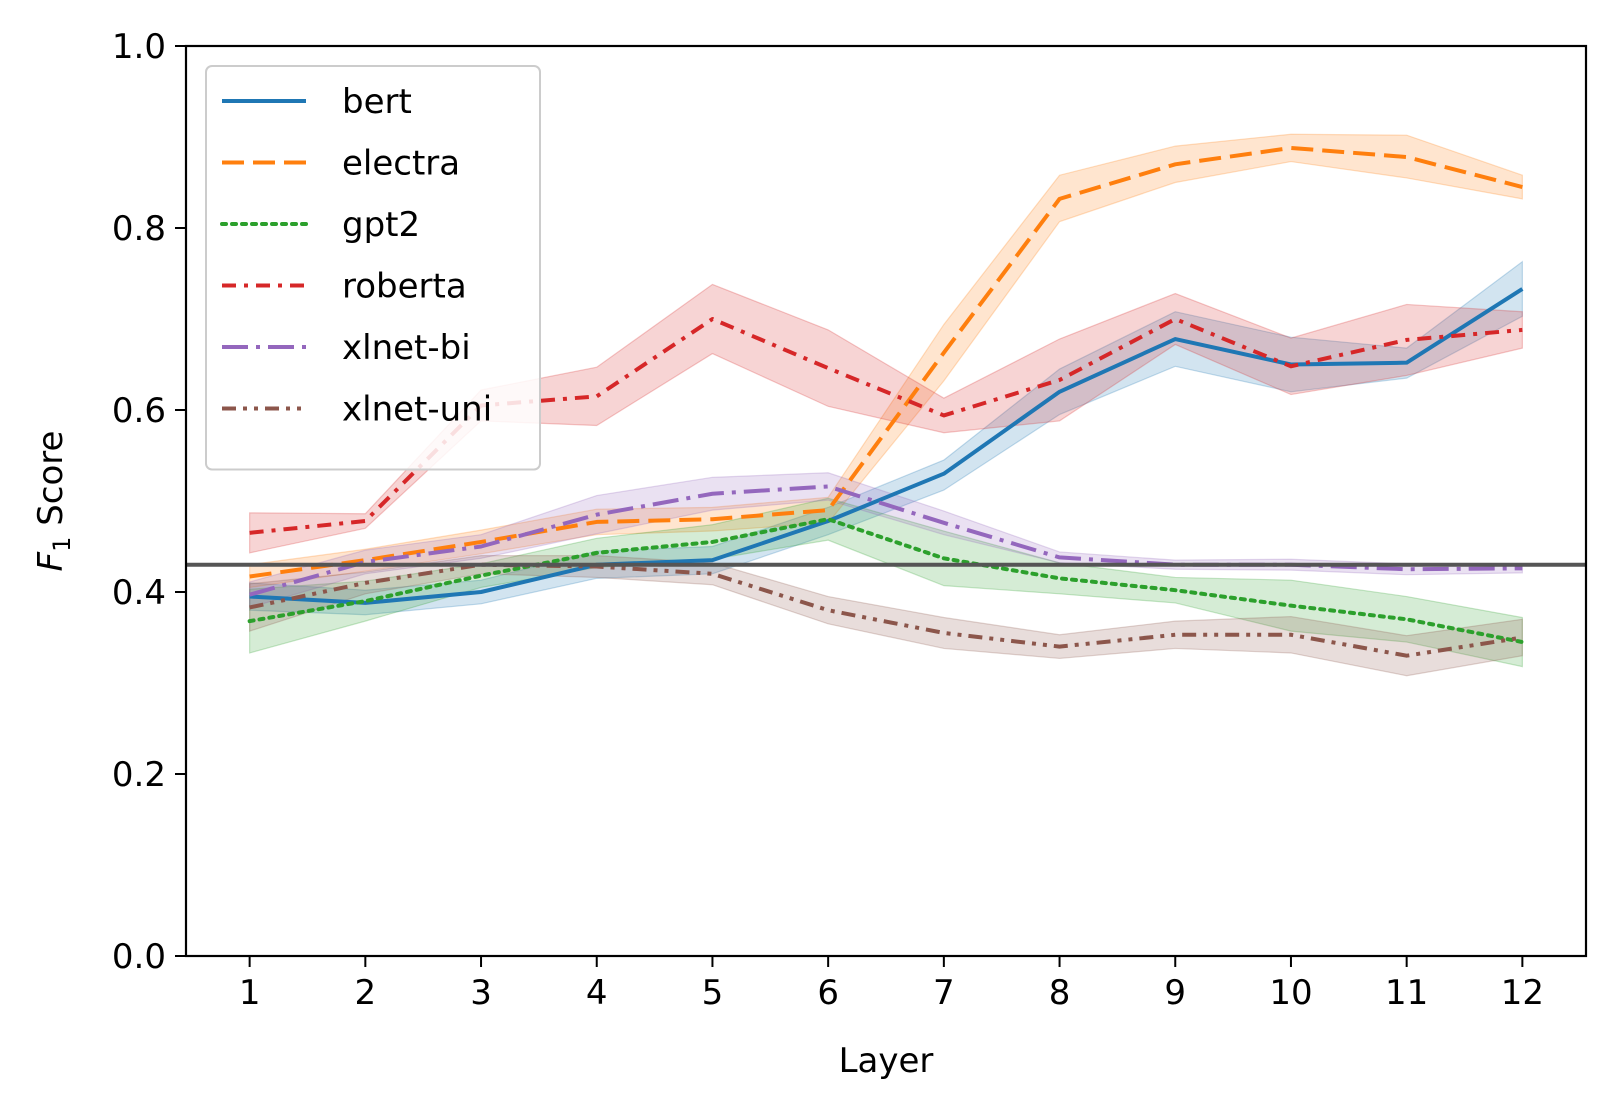  What do you see at coordinates (1060, 993) in the screenshot?
I see `x-tick-label: 8` at bounding box center [1060, 993].